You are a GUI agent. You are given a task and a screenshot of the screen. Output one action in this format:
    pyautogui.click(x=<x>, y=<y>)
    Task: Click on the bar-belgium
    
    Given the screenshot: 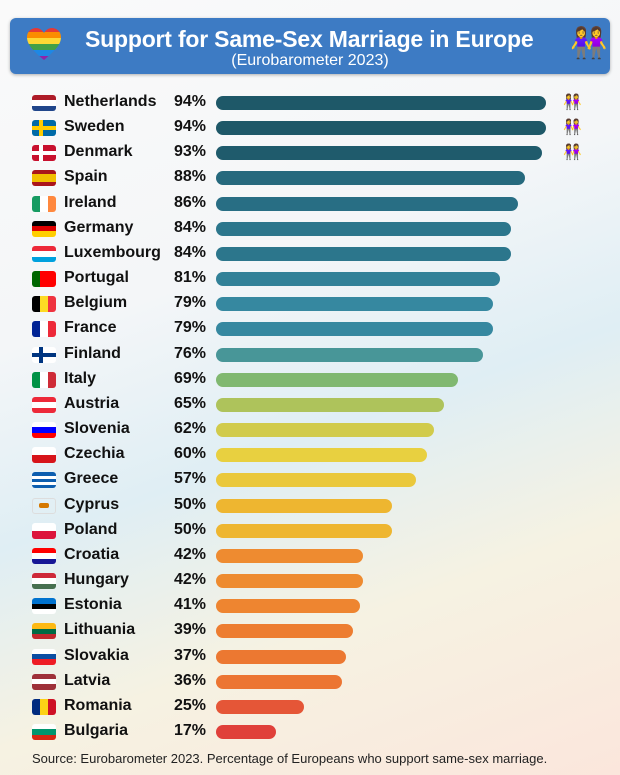 What is the action you would take?
    pyautogui.click(x=355, y=304)
    